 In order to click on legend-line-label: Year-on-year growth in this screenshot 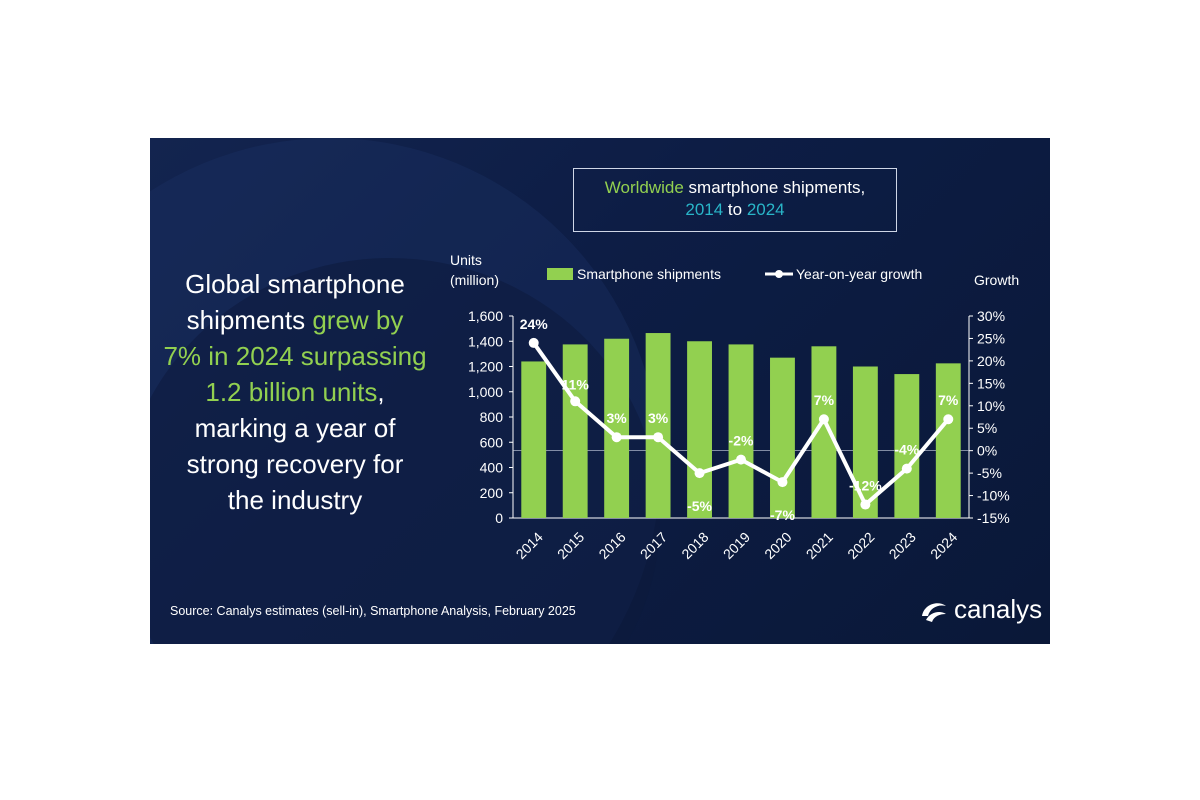, I will do `click(859, 274)`.